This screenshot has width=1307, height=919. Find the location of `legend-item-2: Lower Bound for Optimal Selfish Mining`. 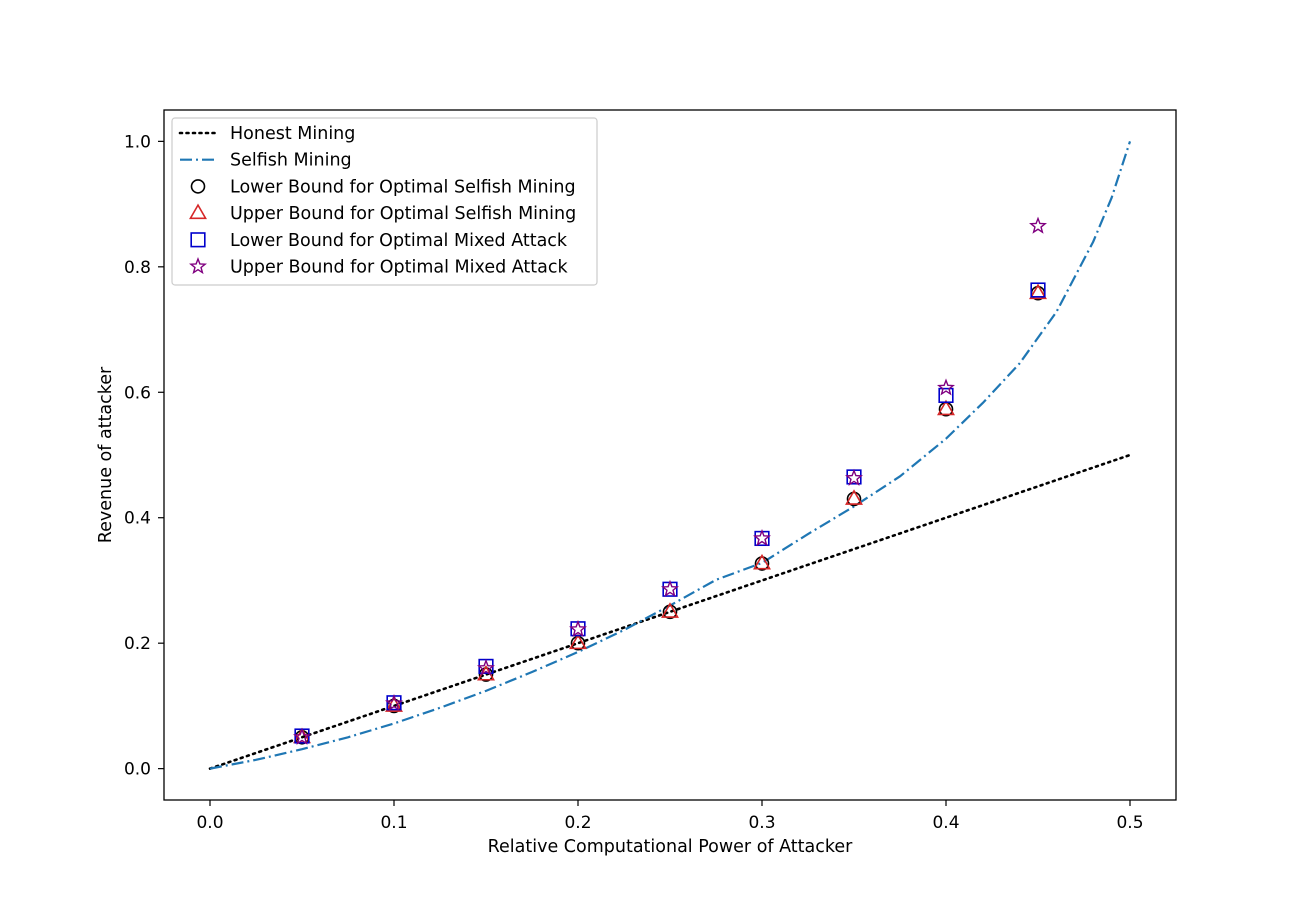

legend-item-2: Lower Bound for Optimal Selfish Mining is located at coordinates (383, 187).